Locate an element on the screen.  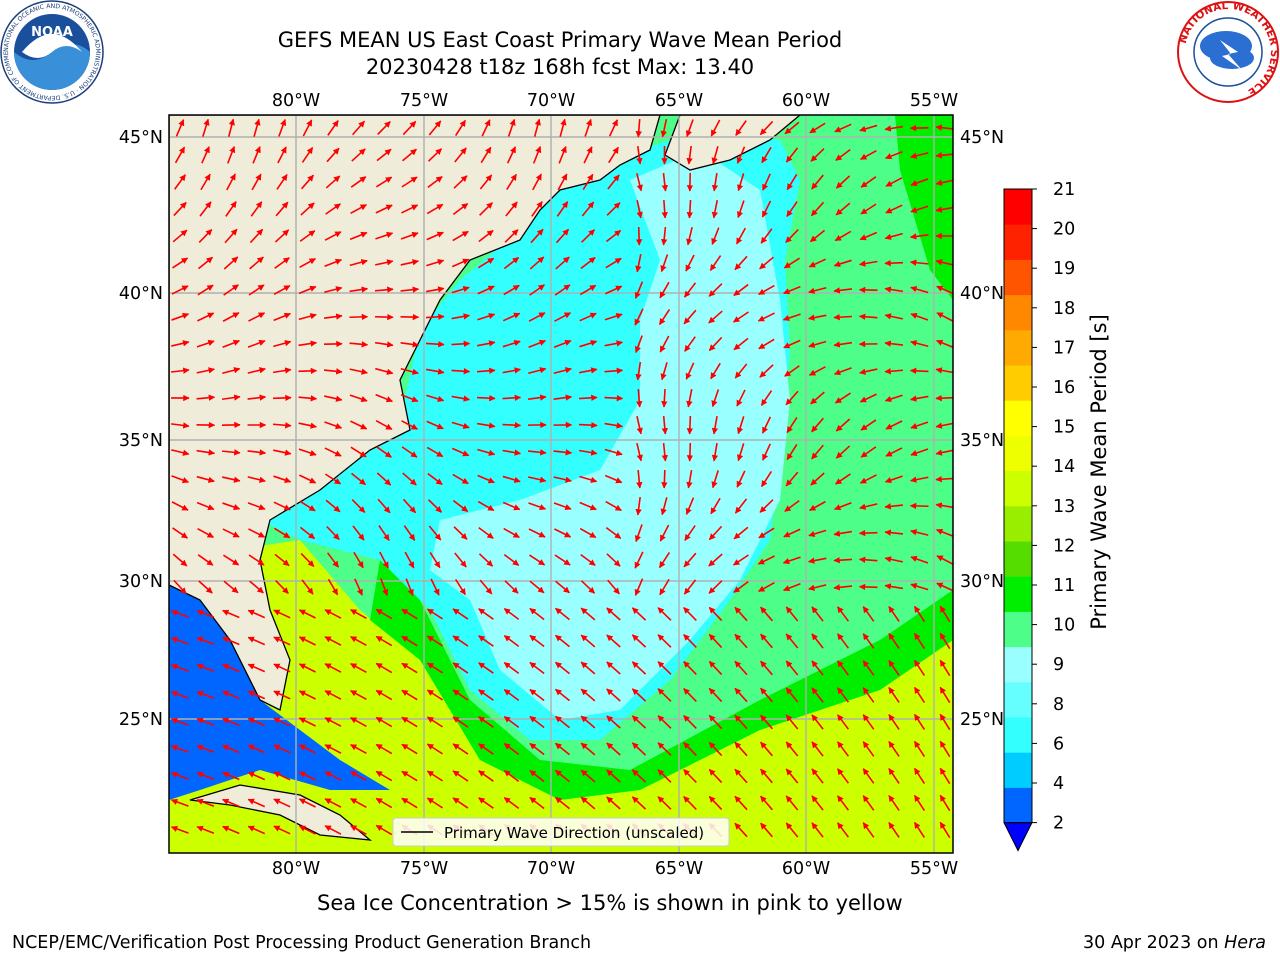
ocean-field-green-band is located at coordinates (661, 680).